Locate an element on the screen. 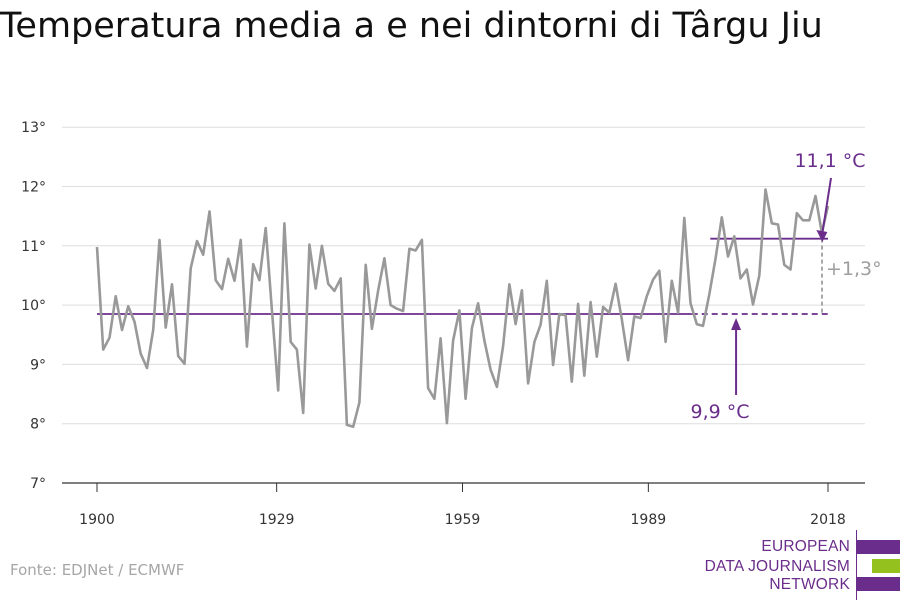  x-tick-label: 1989 is located at coordinates (649, 520).